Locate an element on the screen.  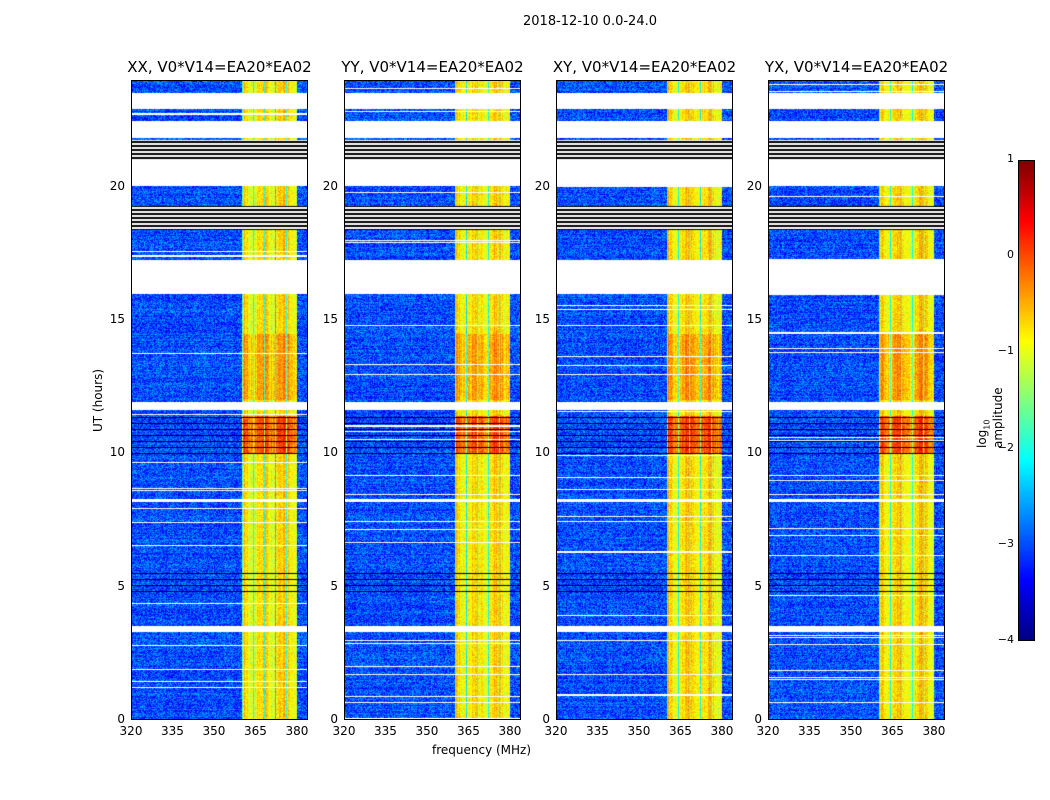
colorbar-tick-label: −1 is located at coordinates (1005, 351).